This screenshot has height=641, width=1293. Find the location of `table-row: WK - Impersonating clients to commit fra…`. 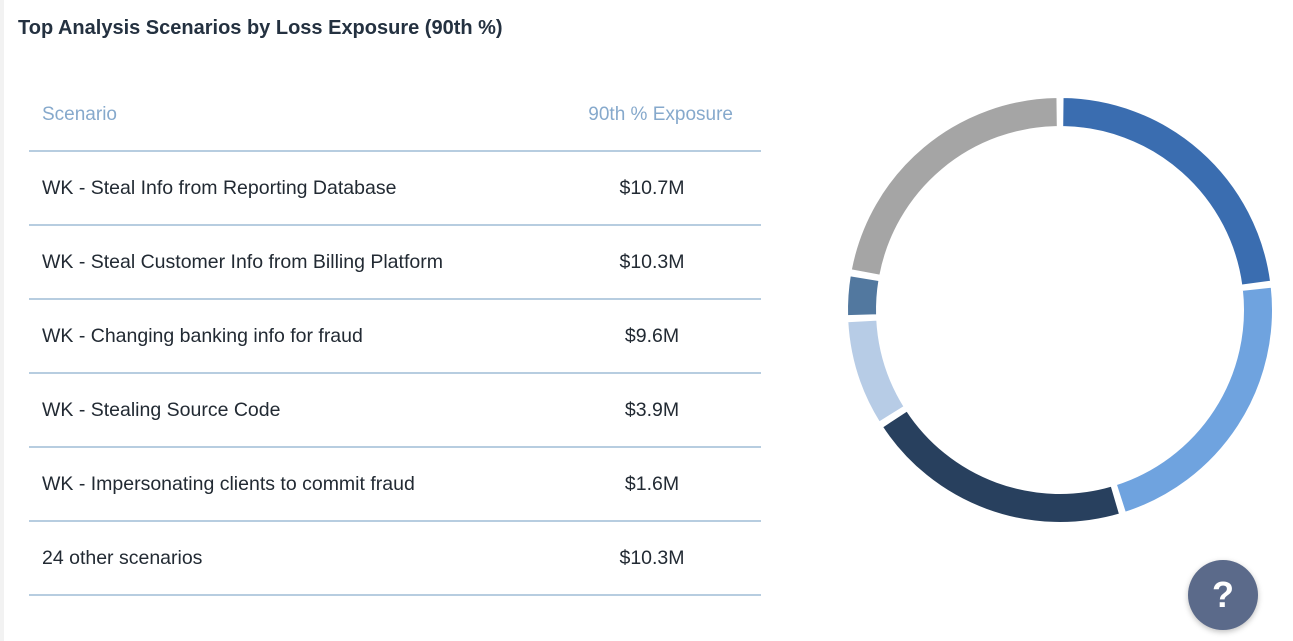

table-row: WK - Impersonating clients to commit fra… is located at coordinates (395, 485).